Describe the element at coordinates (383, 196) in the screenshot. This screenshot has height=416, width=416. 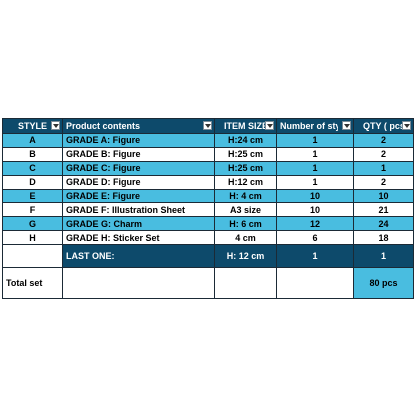
I see `qty-cell: 10` at that location.